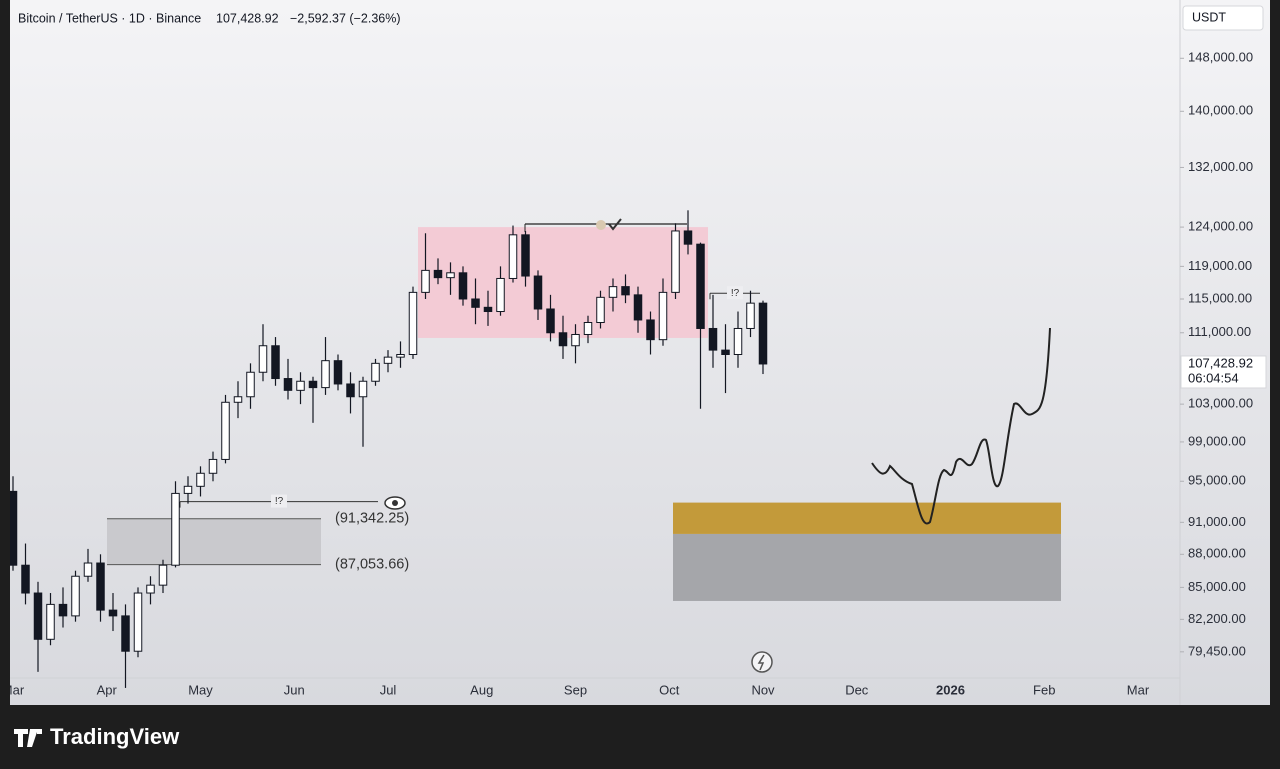  Describe the element at coordinates (1220, 57) in the screenshot. I see `y-tick-label: 148,000.00` at that location.